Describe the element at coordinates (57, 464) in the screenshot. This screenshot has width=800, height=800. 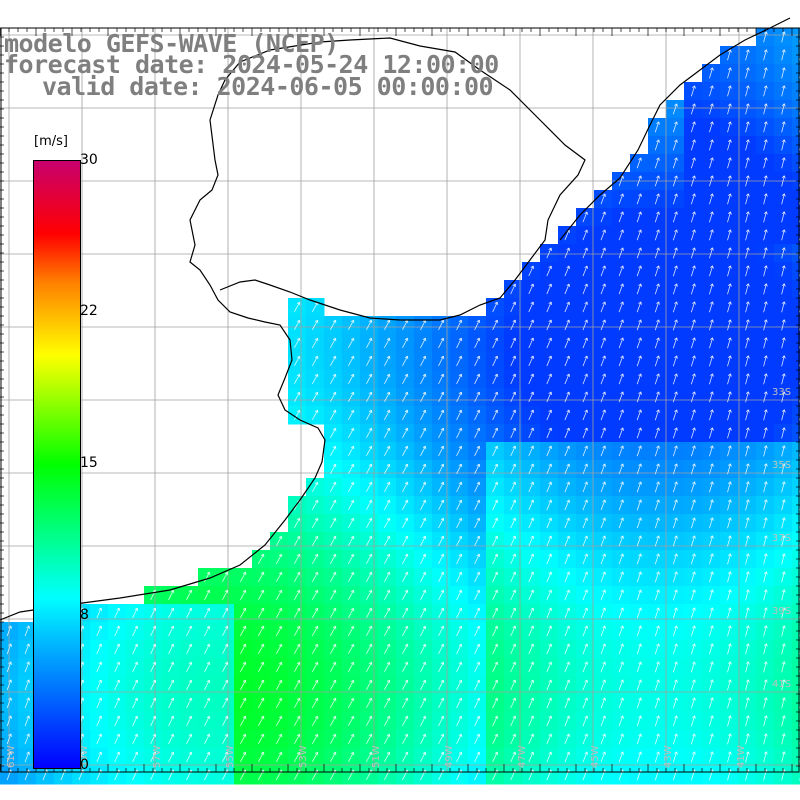
I see `colorbar` at that location.